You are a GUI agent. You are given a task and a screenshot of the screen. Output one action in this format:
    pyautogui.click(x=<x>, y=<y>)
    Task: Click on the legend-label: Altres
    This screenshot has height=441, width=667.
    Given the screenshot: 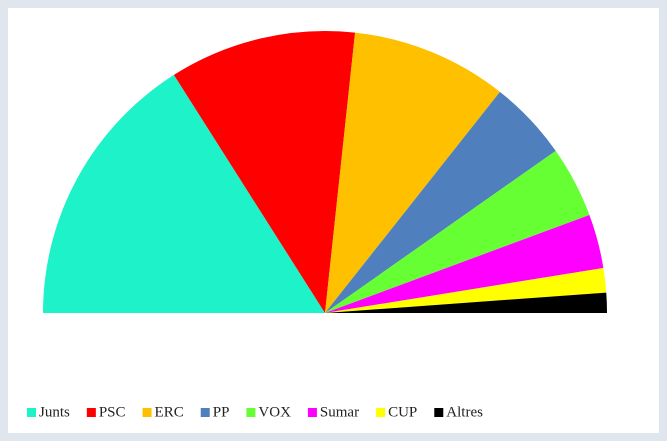 What is the action you would take?
    pyautogui.click(x=464, y=412)
    